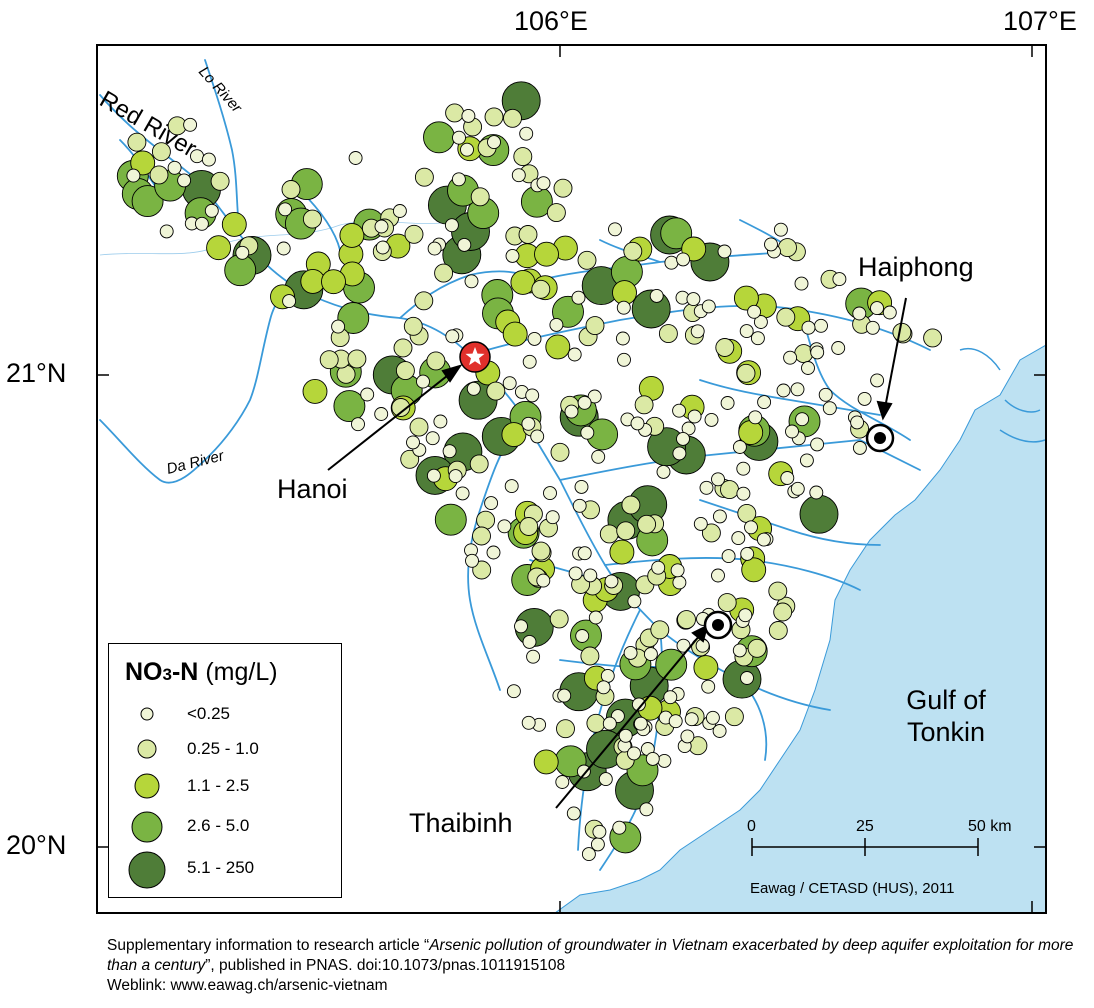  What do you see at coordinates (247, 985) in the screenshot?
I see `footer-weblink: Weblink: www.eawag.ch/arsenic-vietnam` at bounding box center [247, 985].